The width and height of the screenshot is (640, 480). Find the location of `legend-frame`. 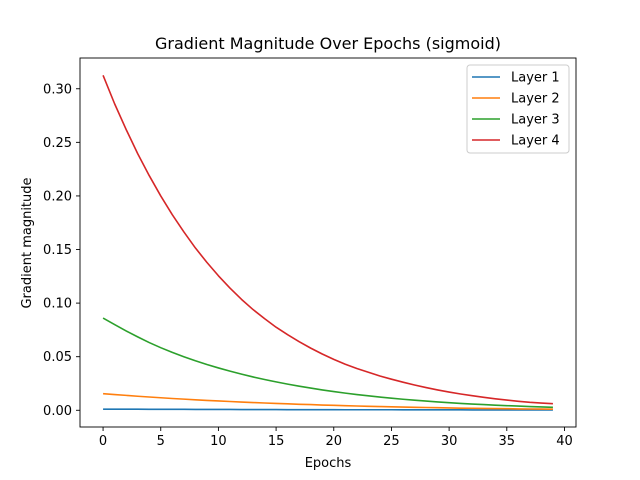

legend-frame is located at coordinates (518, 109).